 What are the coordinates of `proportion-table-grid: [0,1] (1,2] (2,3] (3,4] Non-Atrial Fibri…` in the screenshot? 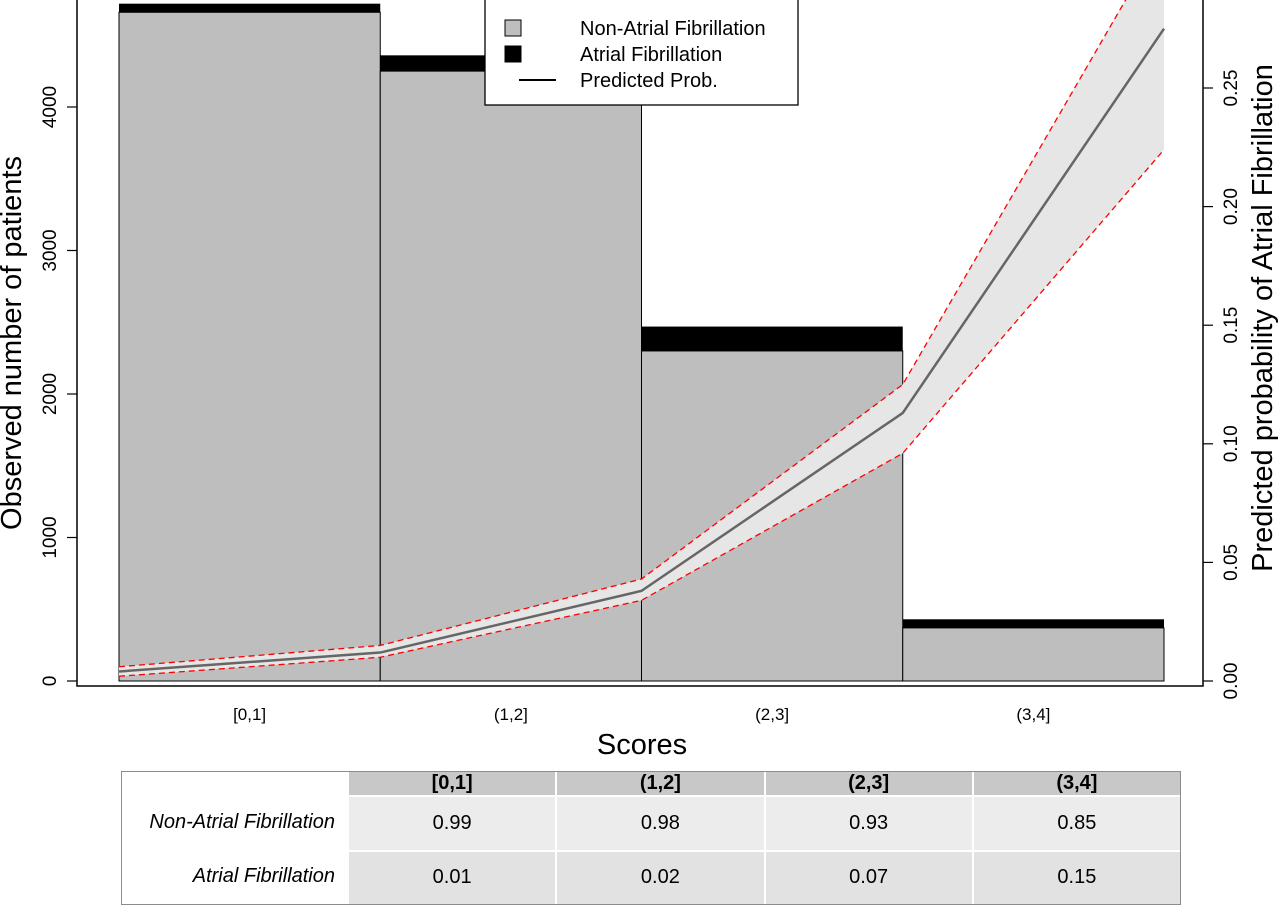 It's located at (651, 838).